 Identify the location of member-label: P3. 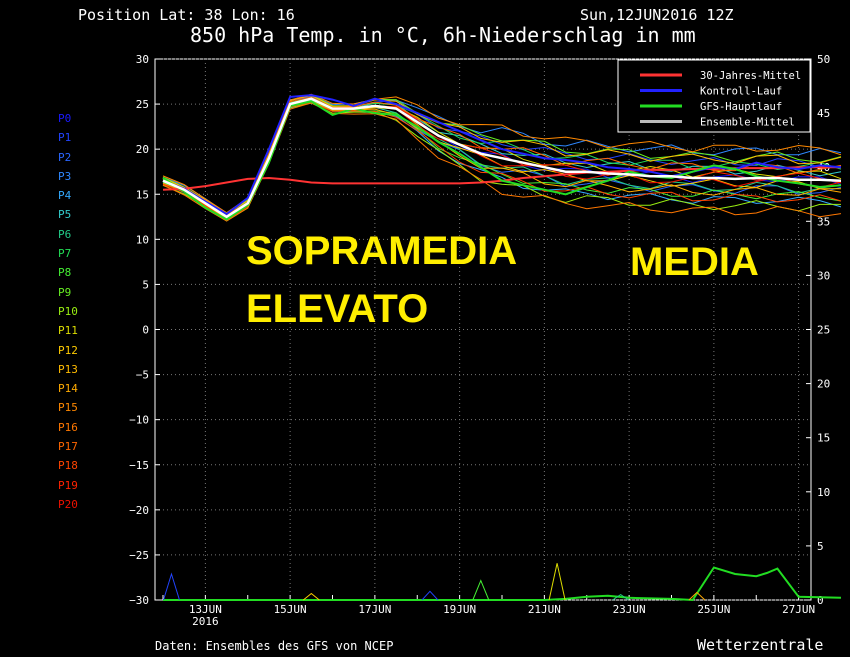
(65, 176).